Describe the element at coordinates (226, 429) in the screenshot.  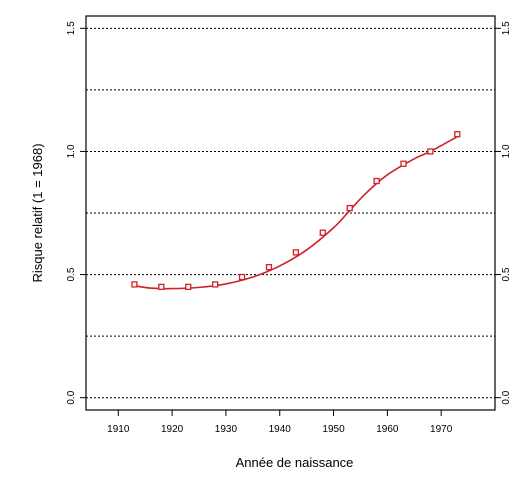
I see `x-tick-label: 1930` at that location.